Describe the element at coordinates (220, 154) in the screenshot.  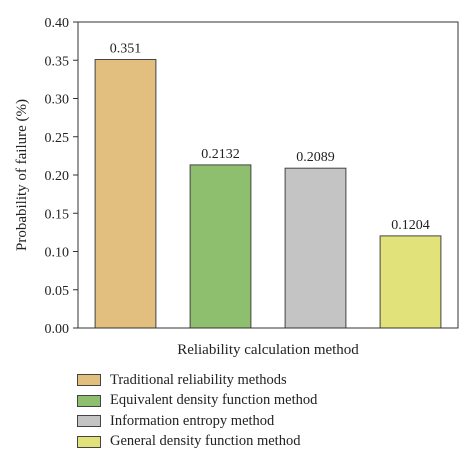
I see `bar-value-label: 0.2132` at that location.